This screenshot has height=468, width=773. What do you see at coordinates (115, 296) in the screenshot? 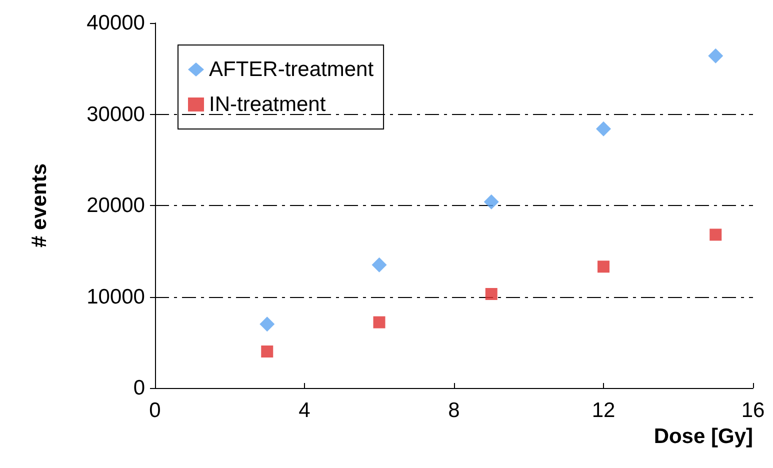
I see `y-tick-label: 10000` at bounding box center [115, 296].